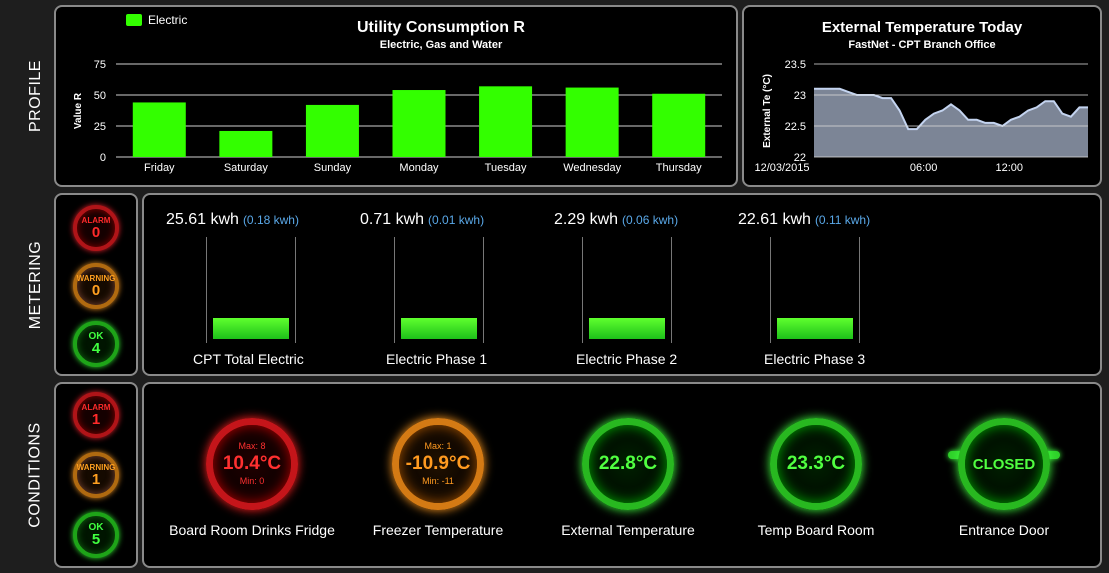 The image size is (1109, 573). Describe the element at coordinates (168, 20) in the screenshot. I see `legend-label: Electric` at that location.